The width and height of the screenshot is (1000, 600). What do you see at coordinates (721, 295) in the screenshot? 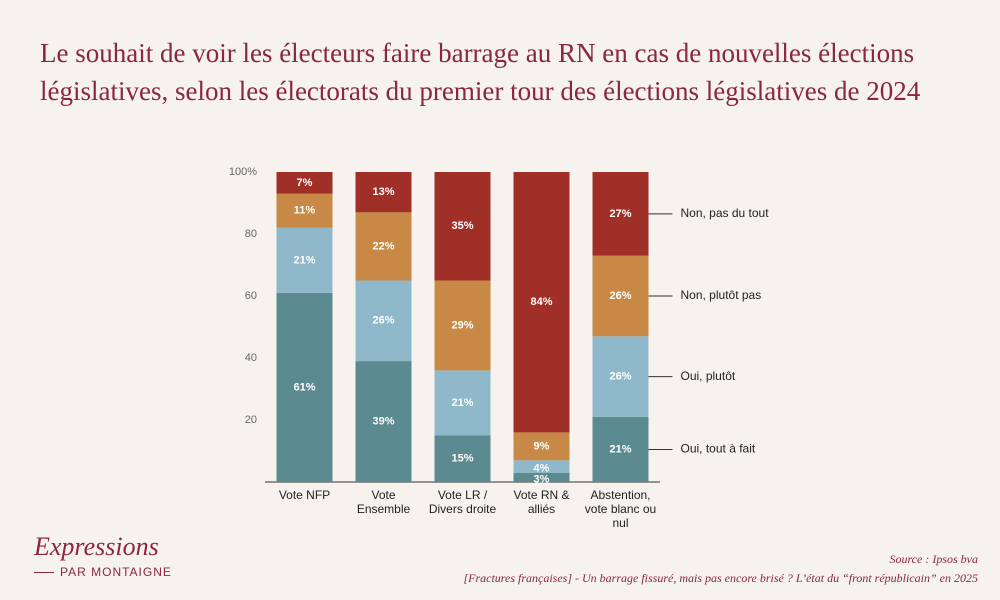
I see `legend-label: Non, plutôt pas` at bounding box center [721, 295].